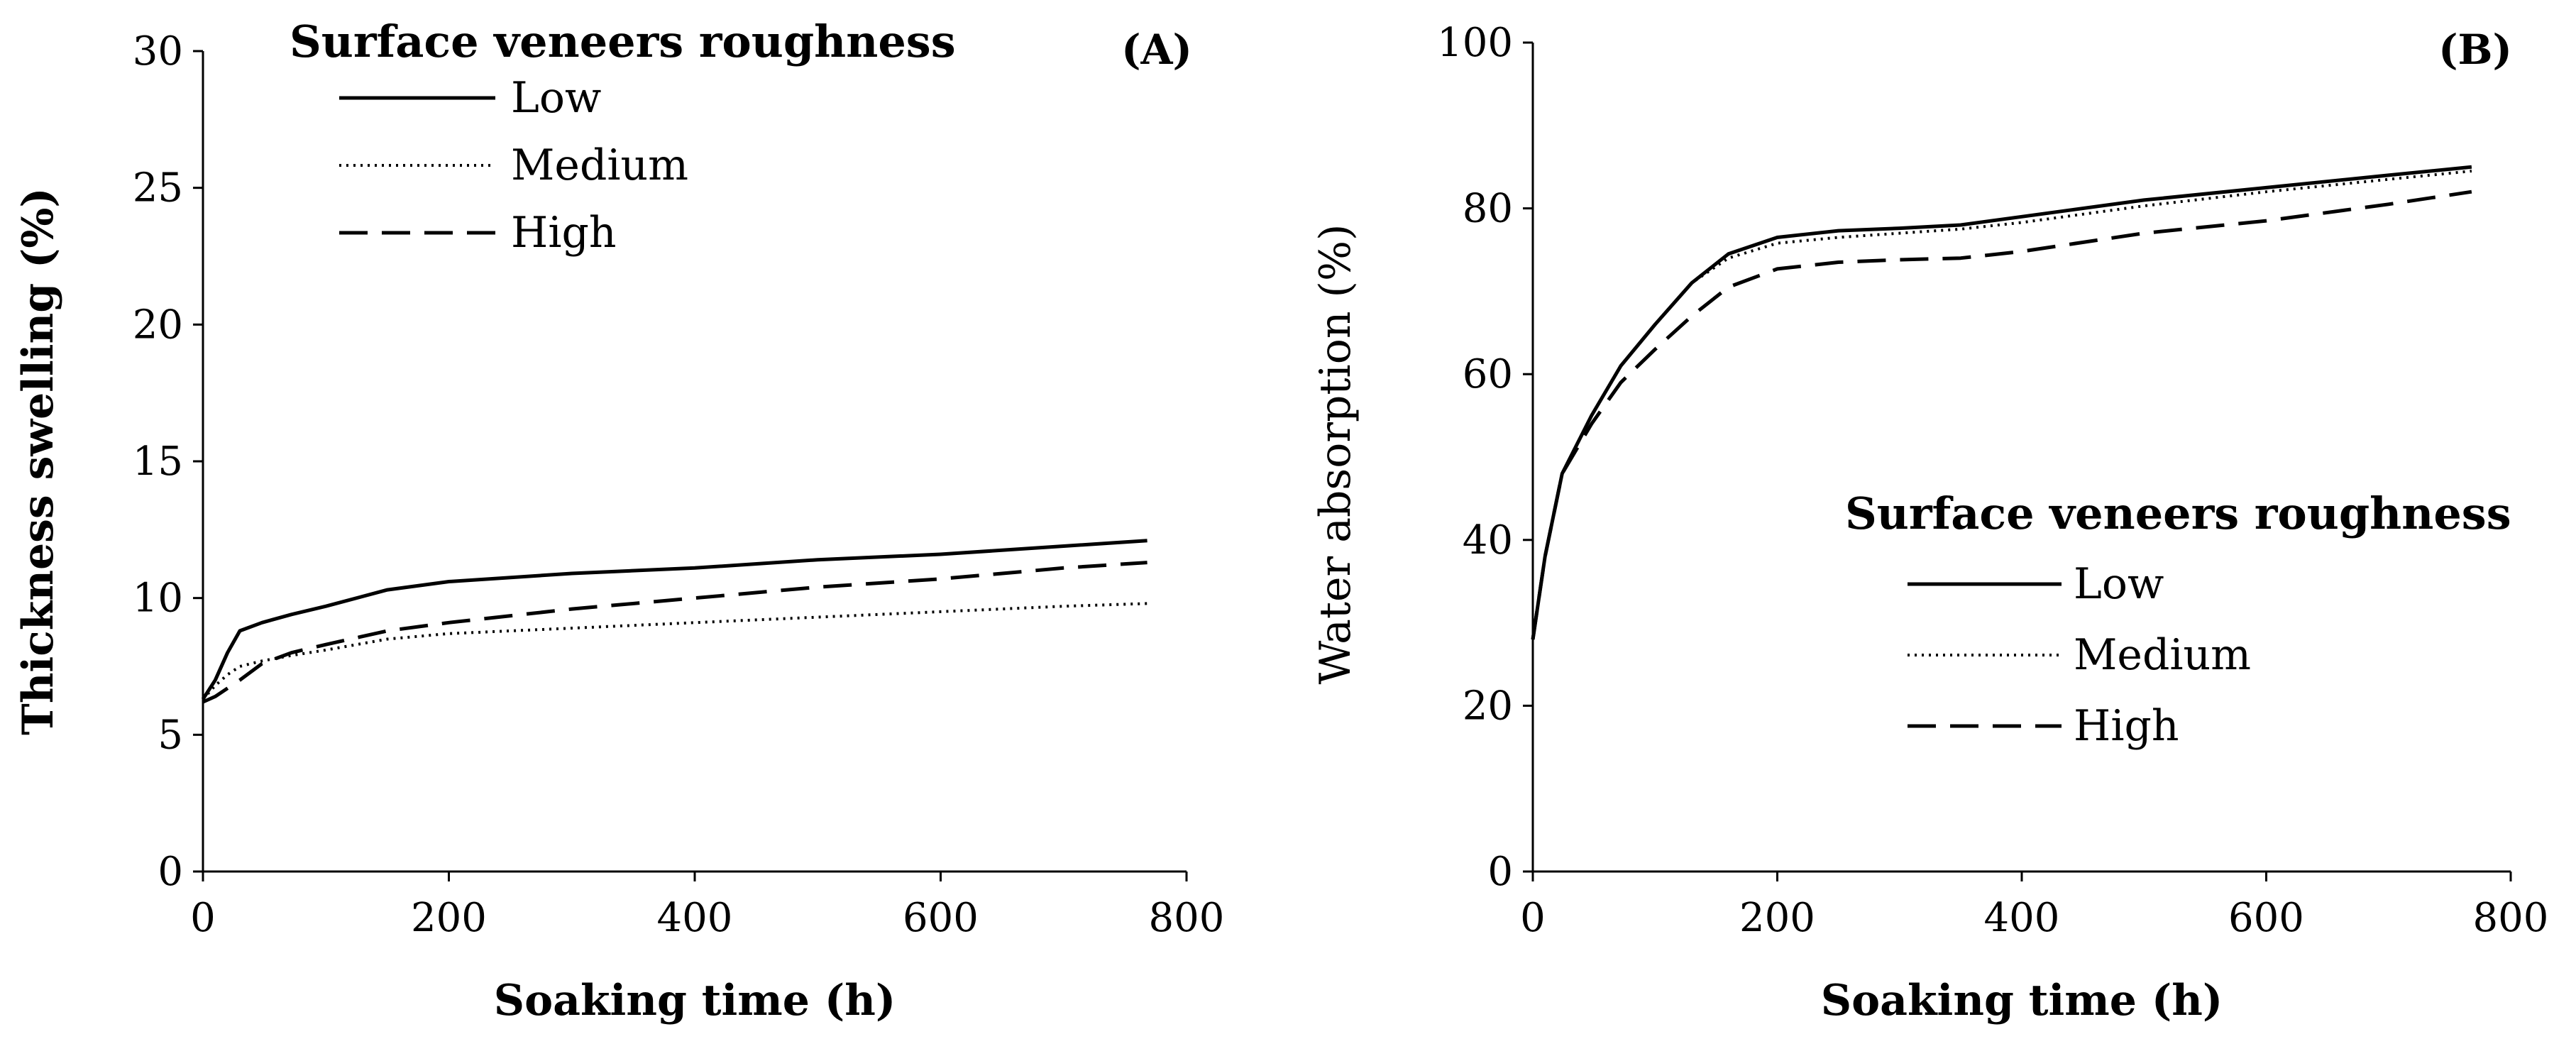 The height and width of the screenshot is (1061, 2576). Describe the element at coordinates (2266, 918) in the screenshot. I see `panel-b-x-tick-label: 600` at that location.